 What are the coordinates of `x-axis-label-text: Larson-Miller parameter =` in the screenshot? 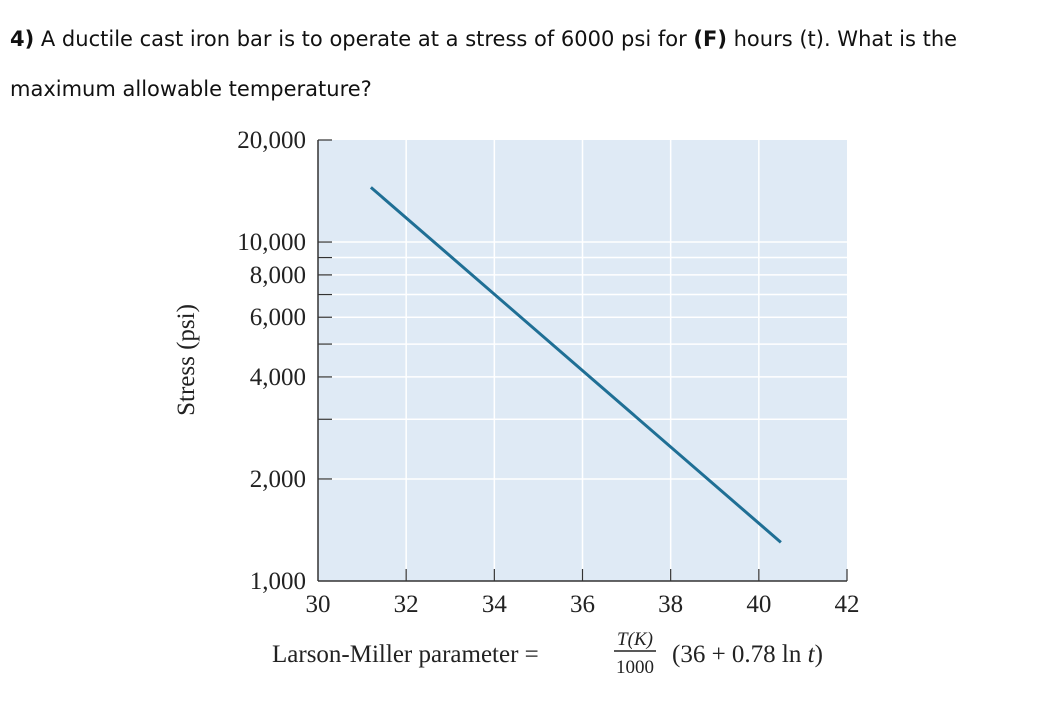 It's located at (405, 654).